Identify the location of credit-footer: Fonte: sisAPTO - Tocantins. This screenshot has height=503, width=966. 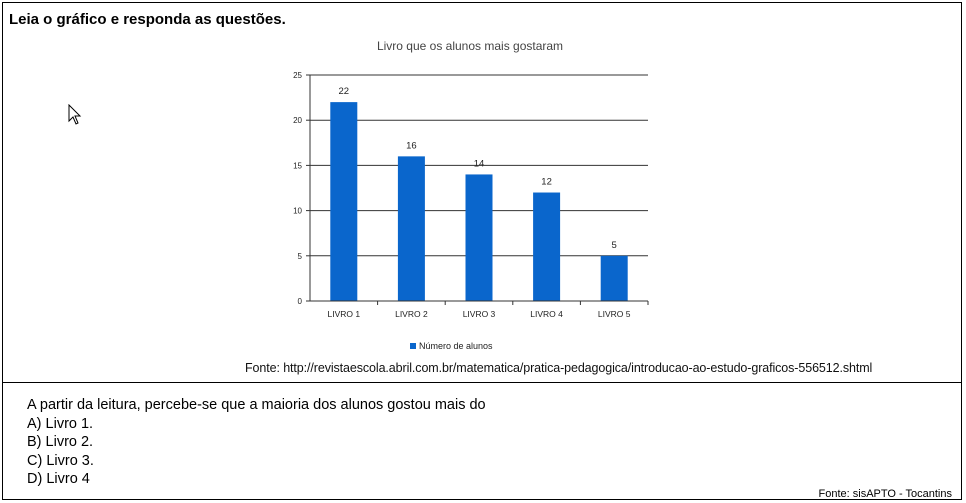
(885, 494).